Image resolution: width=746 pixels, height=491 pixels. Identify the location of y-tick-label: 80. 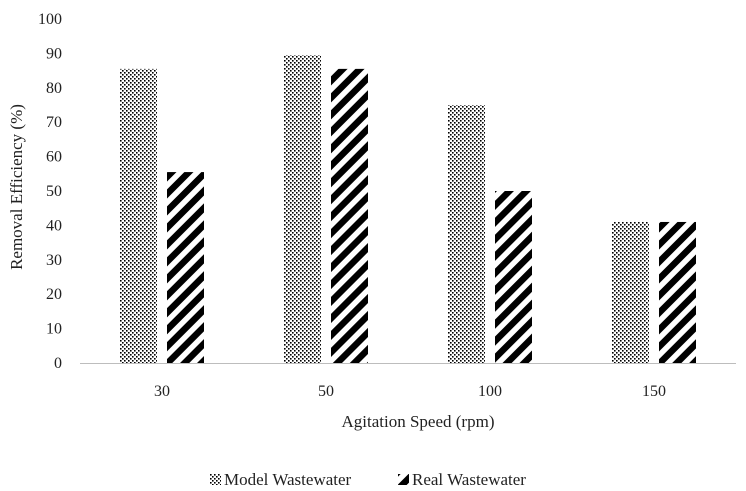
(54, 88).